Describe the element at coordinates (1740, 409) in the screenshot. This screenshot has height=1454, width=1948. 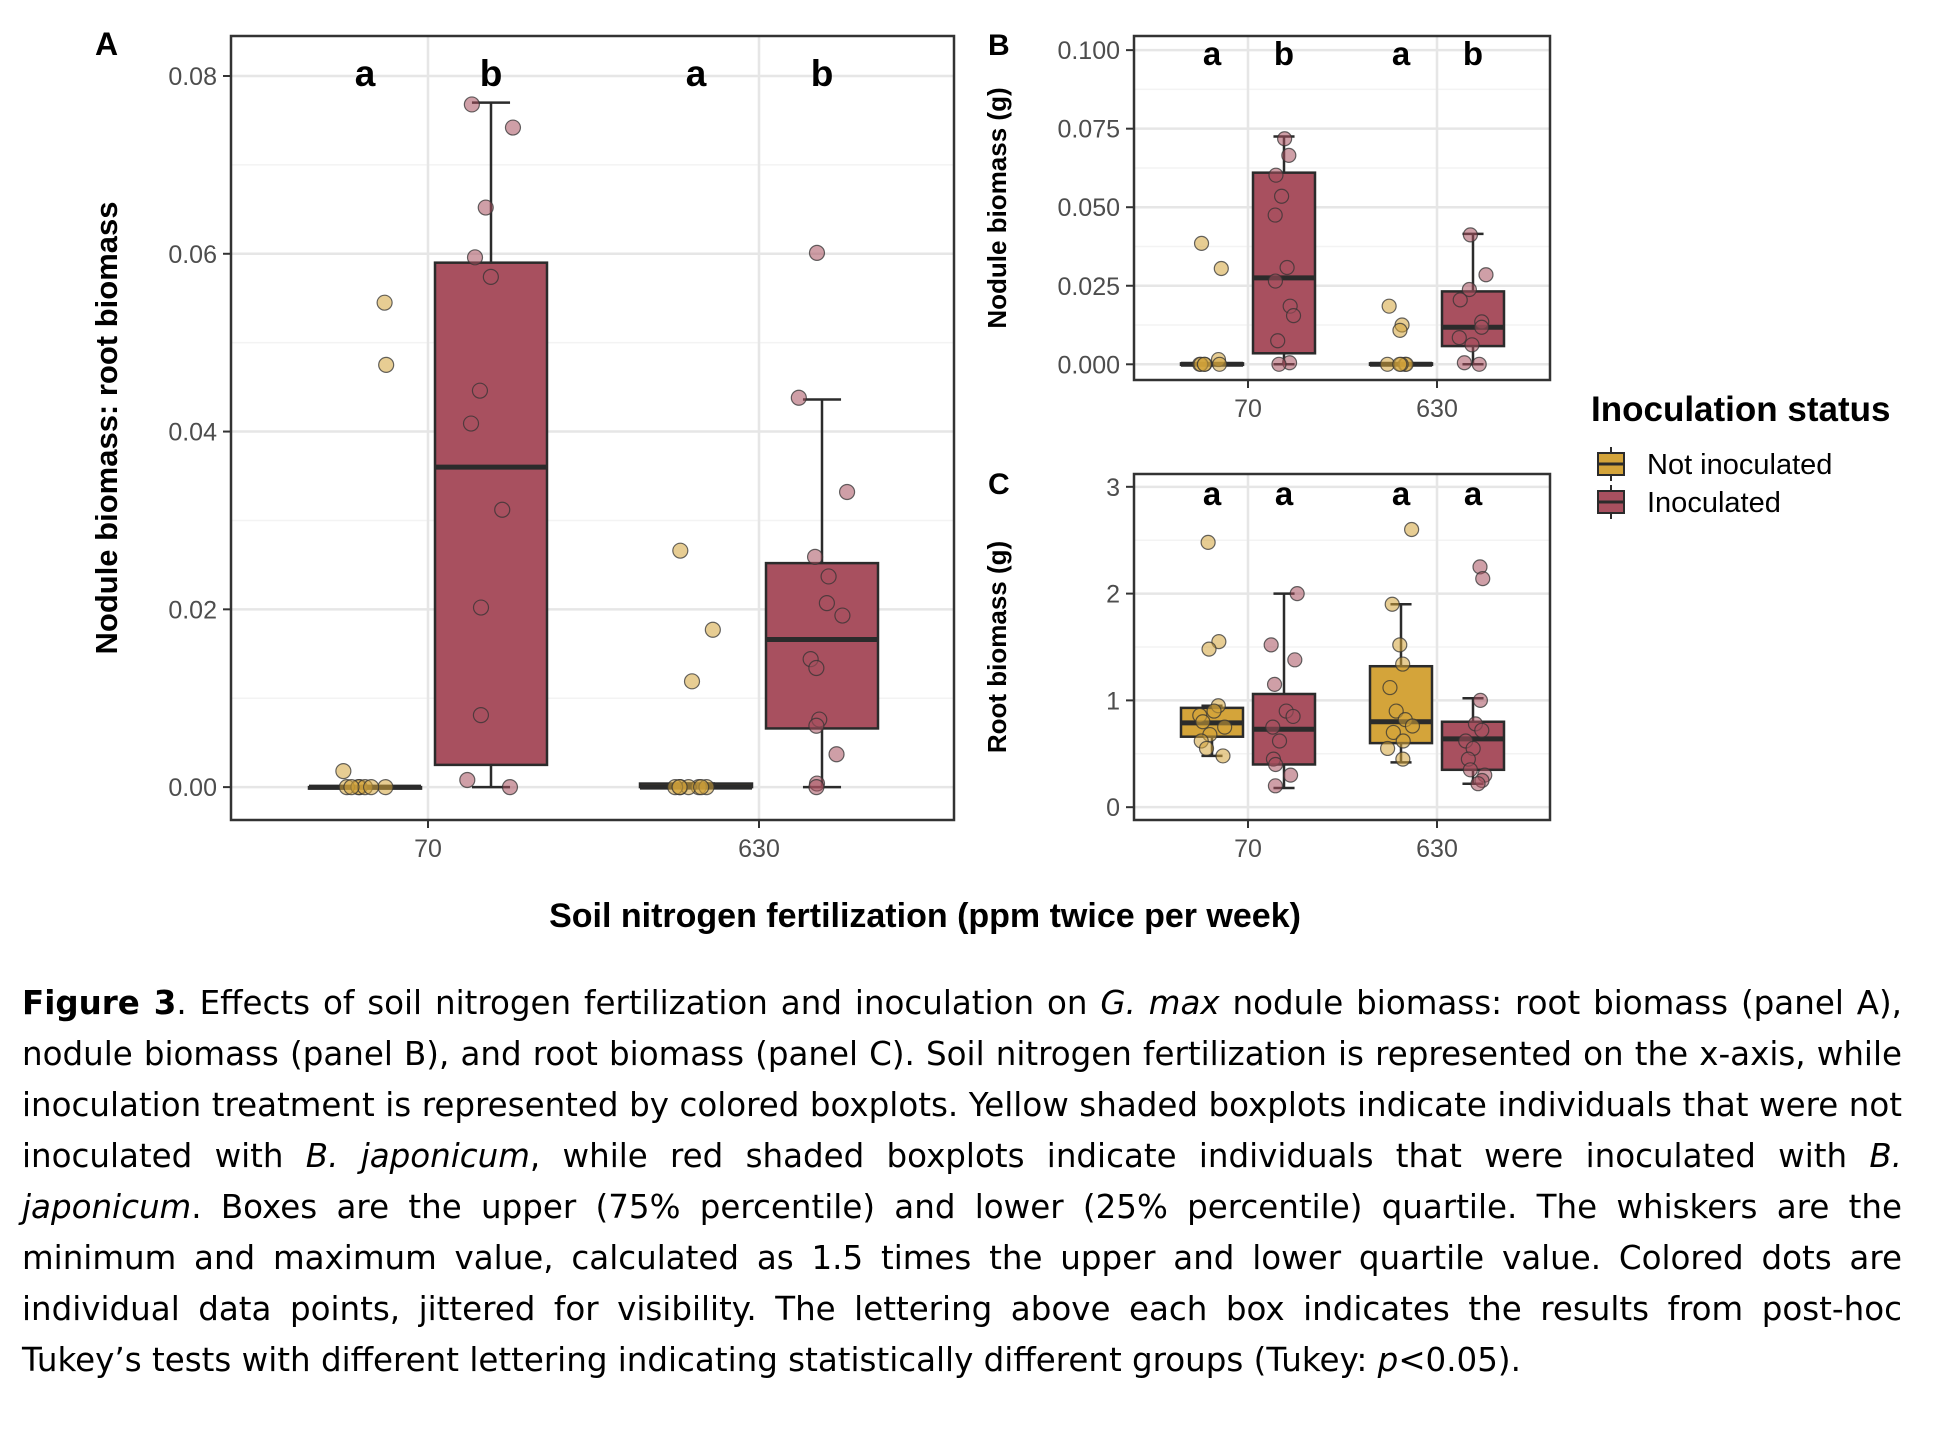
I see `legend-title: Inoculation status` at that location.